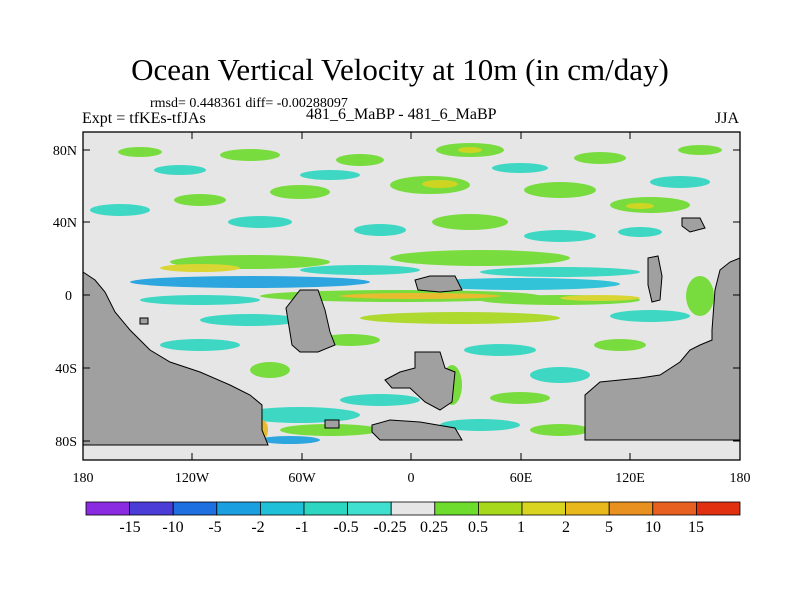 This screenshot has height=600, width=800. I want to click on land-island-equator, so click(438, 284).